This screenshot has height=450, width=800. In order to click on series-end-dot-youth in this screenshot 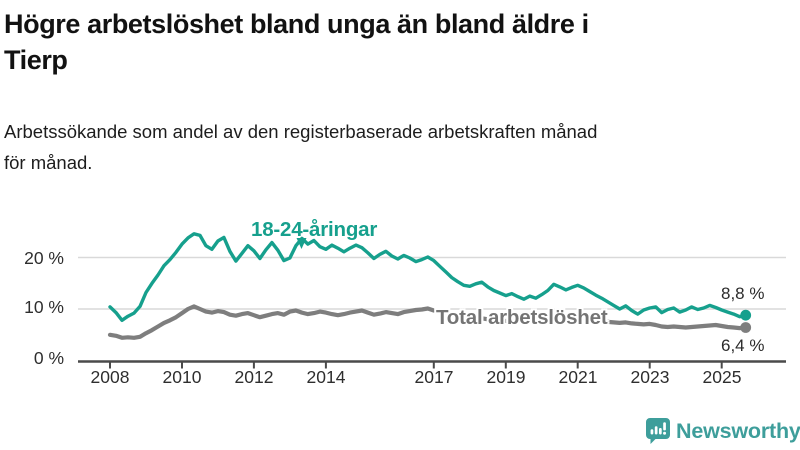, I will do `click(746, 315)`.